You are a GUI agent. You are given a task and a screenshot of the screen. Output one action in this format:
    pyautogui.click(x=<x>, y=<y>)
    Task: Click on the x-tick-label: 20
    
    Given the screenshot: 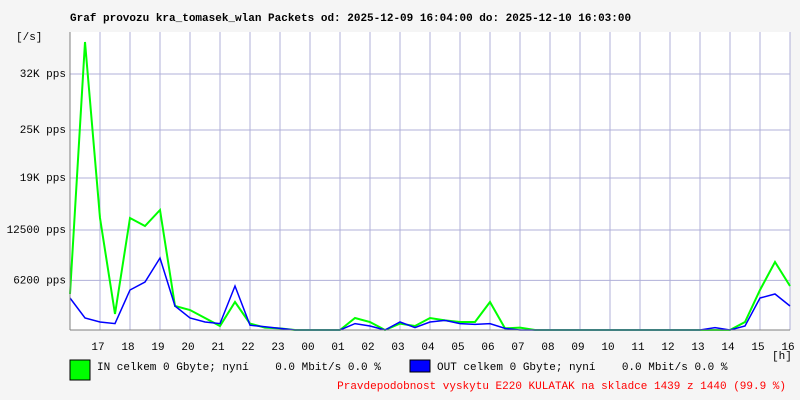 What is the action you would take?
    pyautogui.click(x=187, y=348)
    